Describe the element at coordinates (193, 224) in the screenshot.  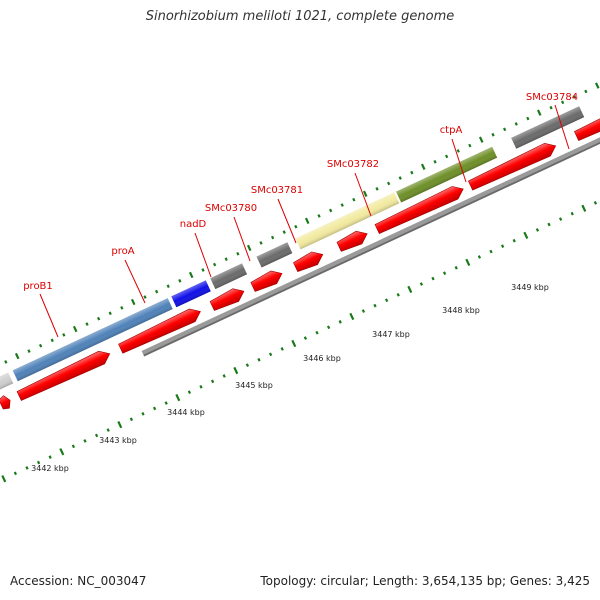
I see `gene-label: nadD` at that location.